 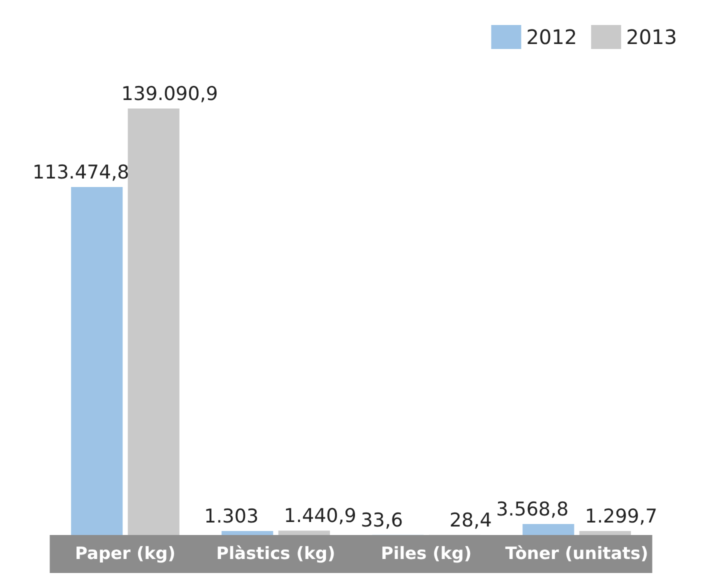 What do you see at coordinates (552, 37) in the screenshot?
I see `legend-label: 2012` at bounding box center [552, 37].